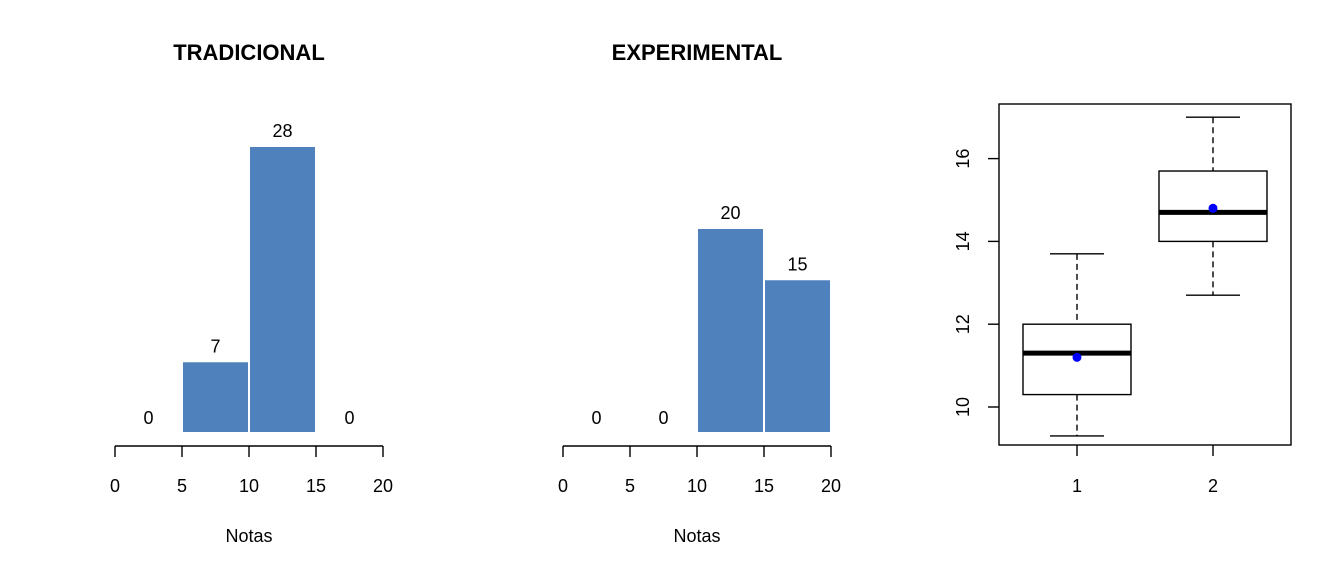  What do you see at coordinates (963, 324) in the screenshot?
I see `y-tick-label: 12` at bounding box center [963, 324].